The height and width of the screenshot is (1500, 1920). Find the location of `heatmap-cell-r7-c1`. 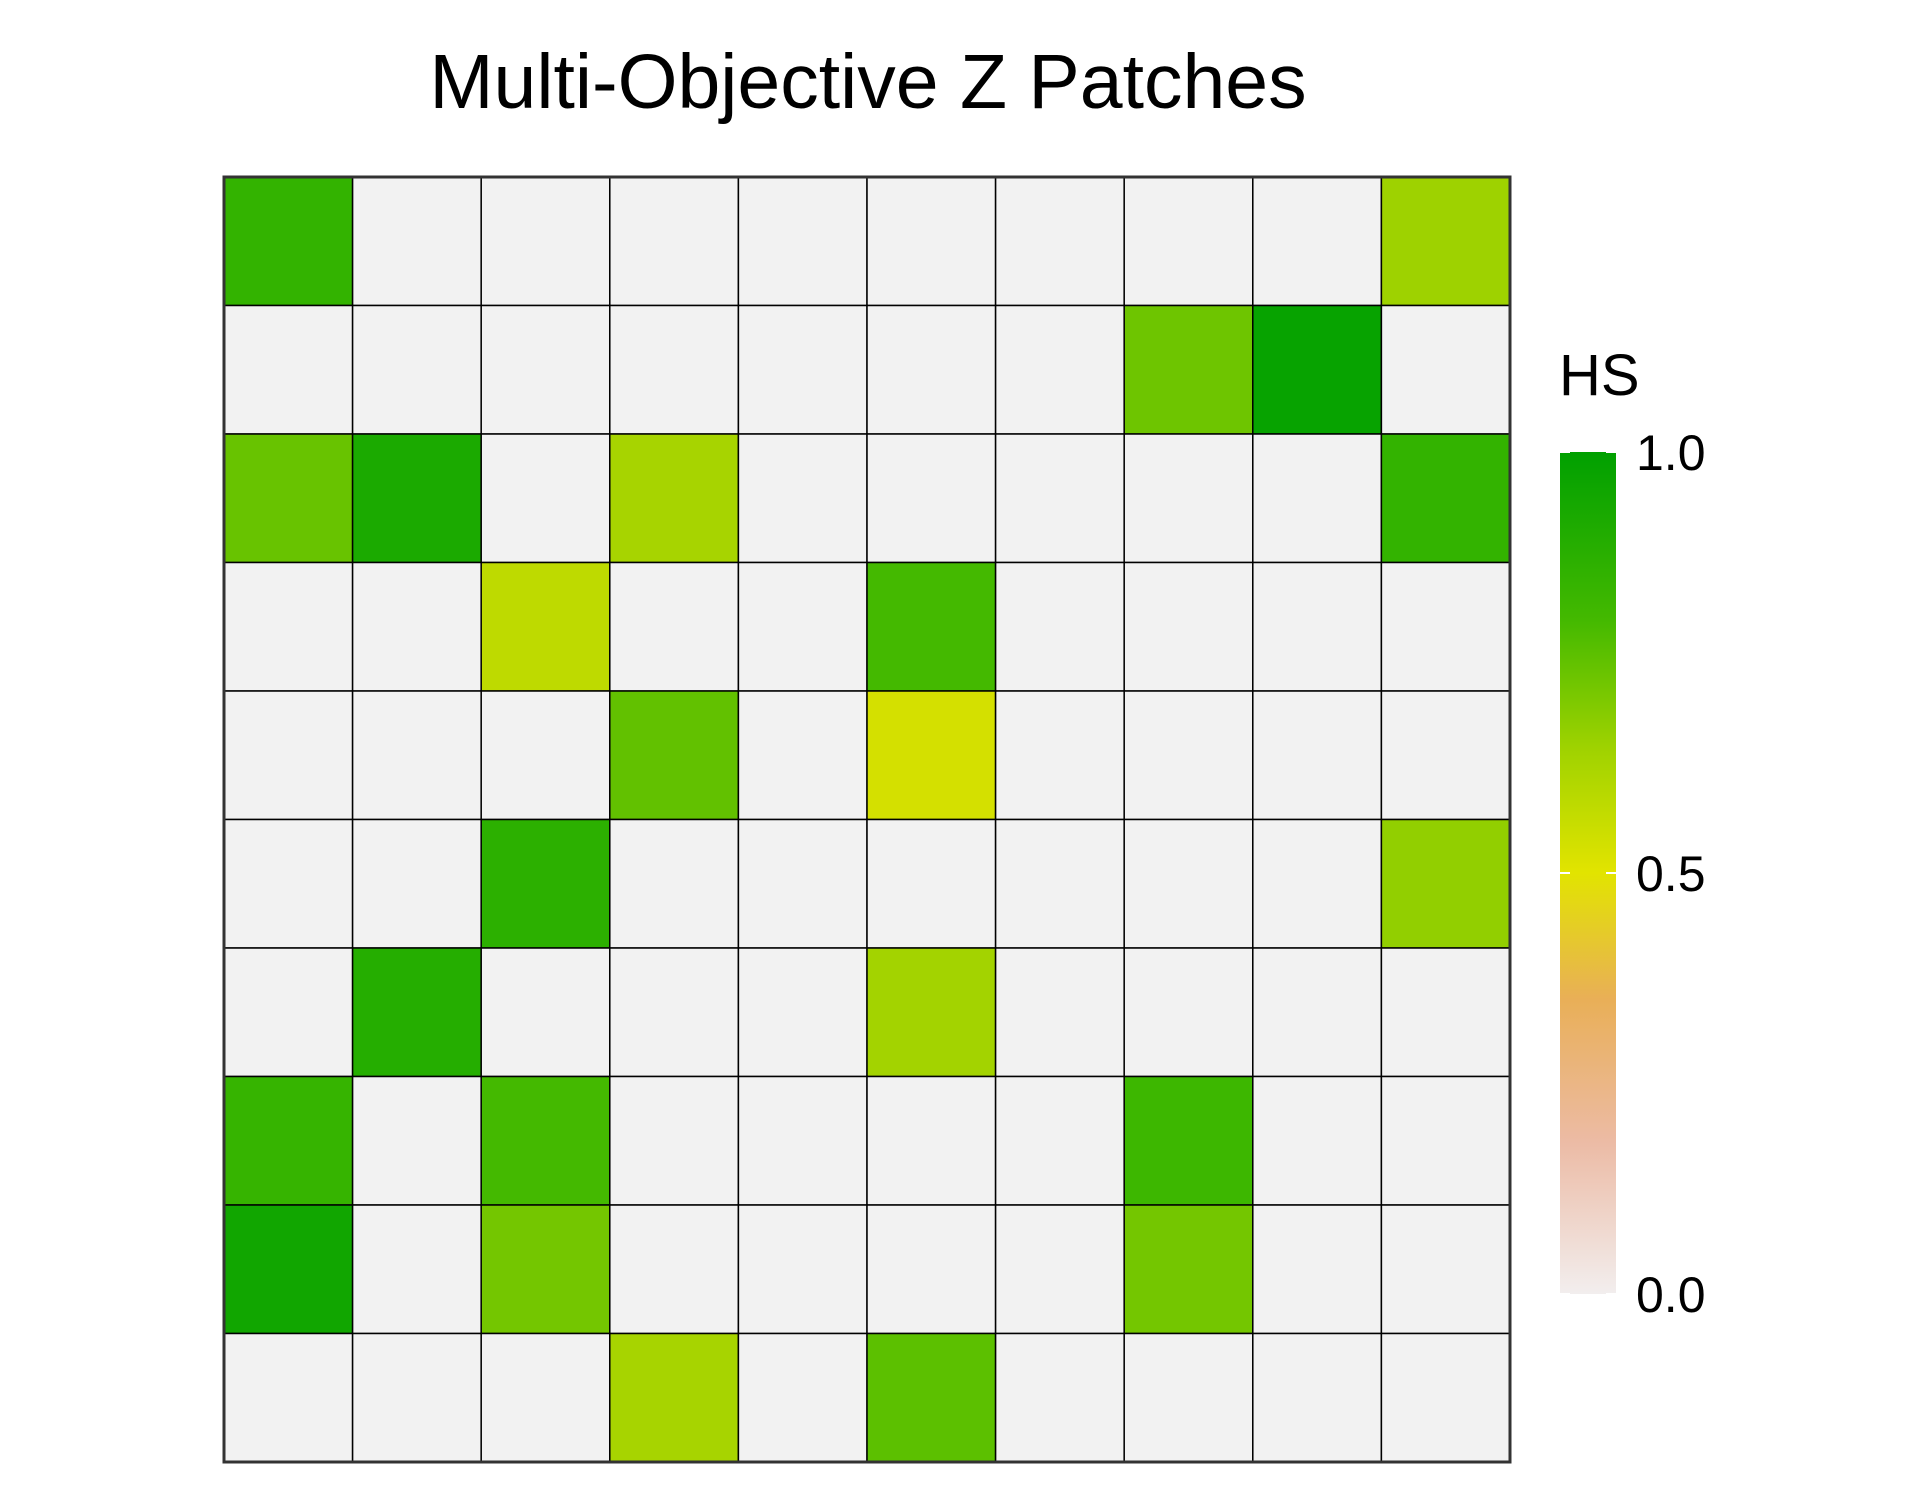

heatmap-cell-r7-c1 is located at coordinates (288, 1012).